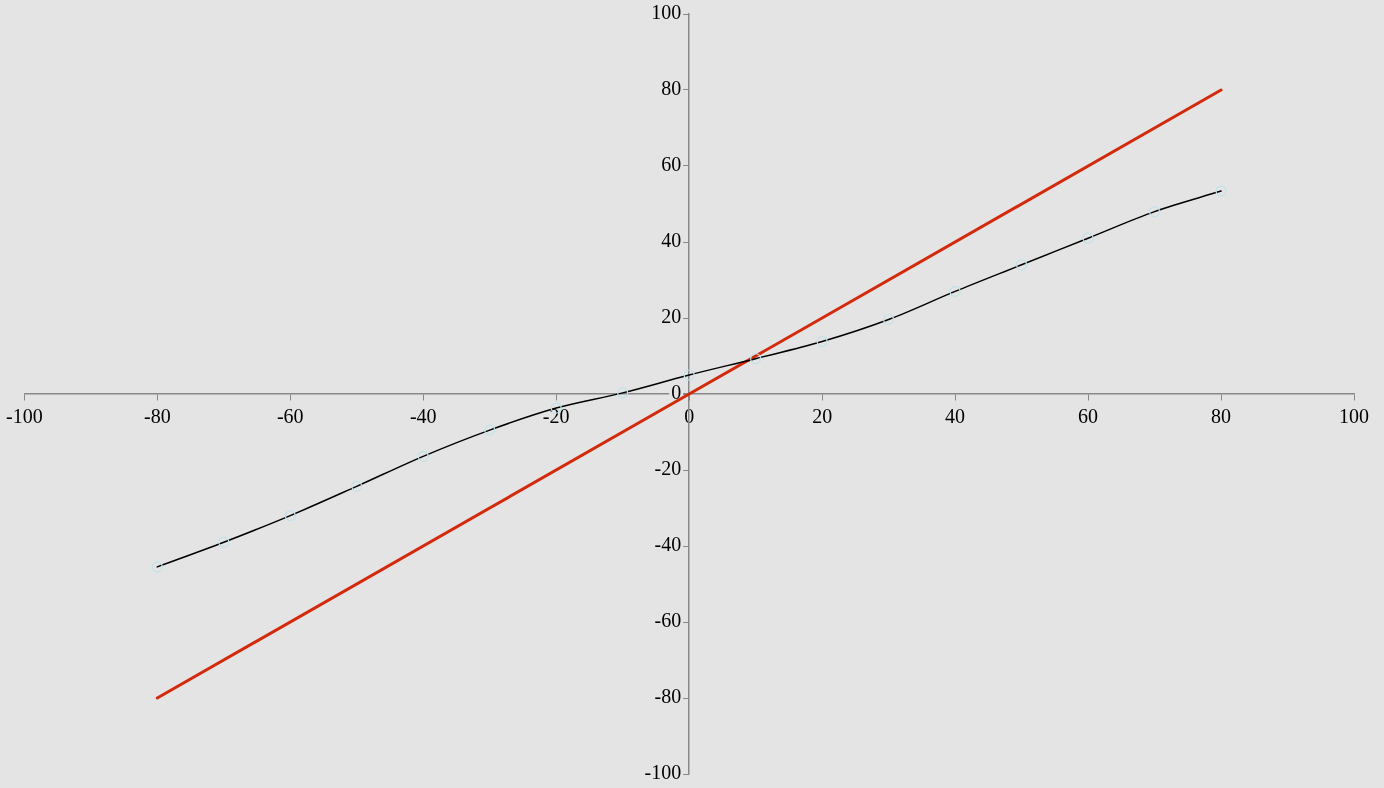 The width and height of the screenshot is (1384, 788). Describe the element at coordinates (663, 772) in the screenshot. I see `y-tick-label: -100` at that location.